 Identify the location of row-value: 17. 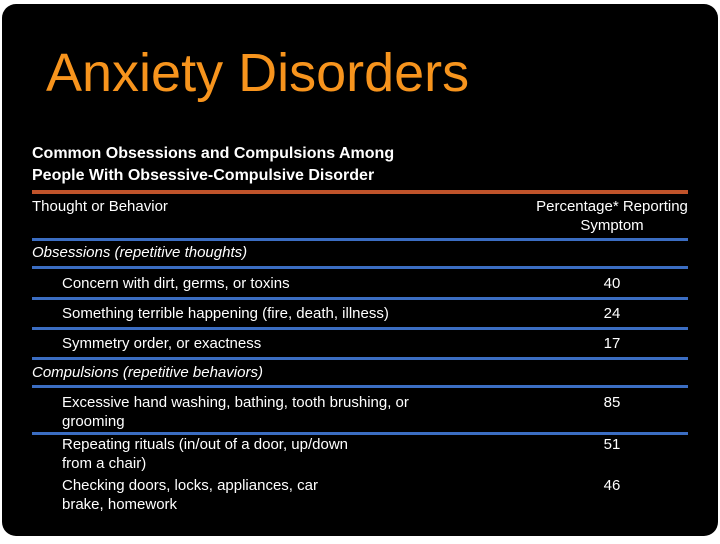
(612, 343).